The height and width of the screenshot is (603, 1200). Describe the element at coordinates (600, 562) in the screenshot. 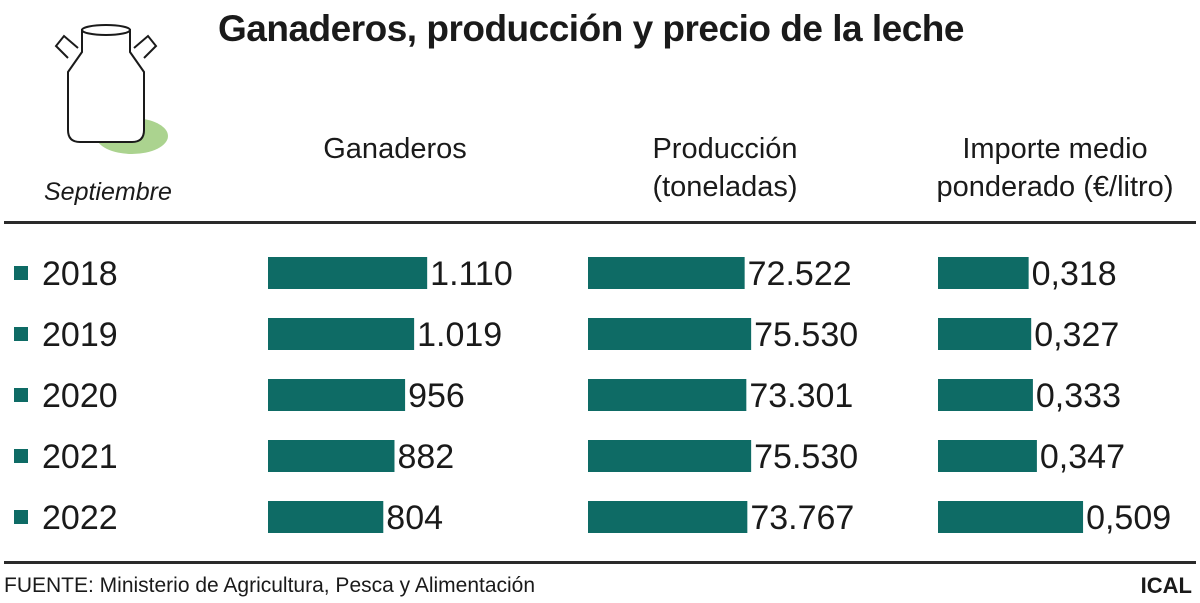

I see `footer-rule` at that location.